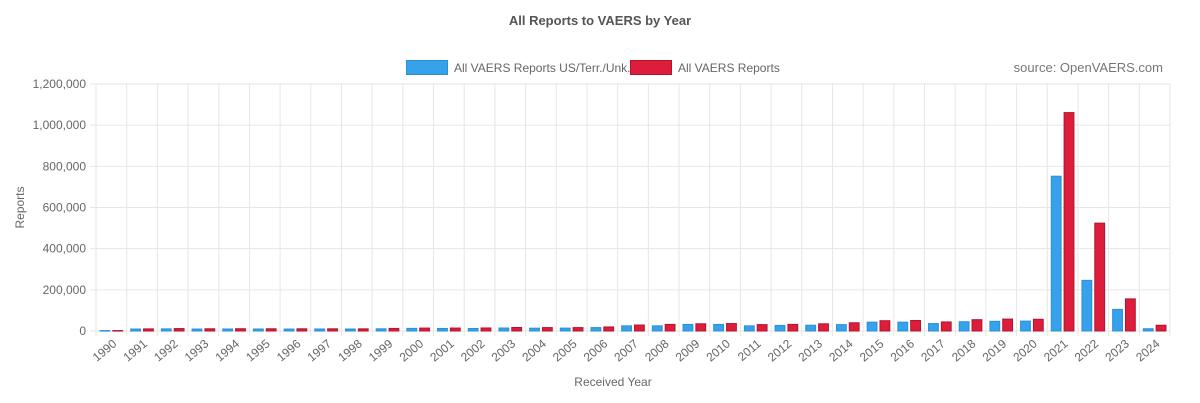  Describe the element at coordinates (1100, 277) in the screenshot. I see `bar-all-2022` at that location.